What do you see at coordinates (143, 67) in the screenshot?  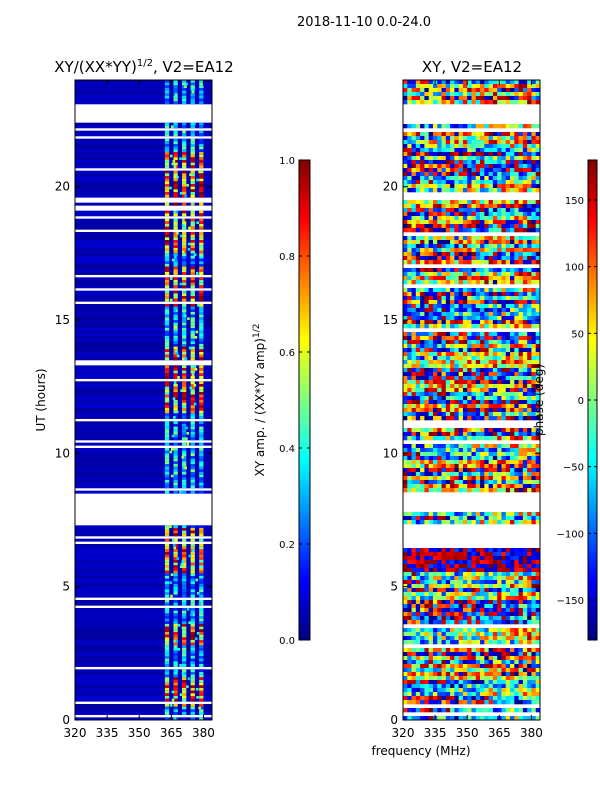 I see `left-panel-title: XY/(XX*YY)1/2, V2=EA12` at bounding box center [143, 67].